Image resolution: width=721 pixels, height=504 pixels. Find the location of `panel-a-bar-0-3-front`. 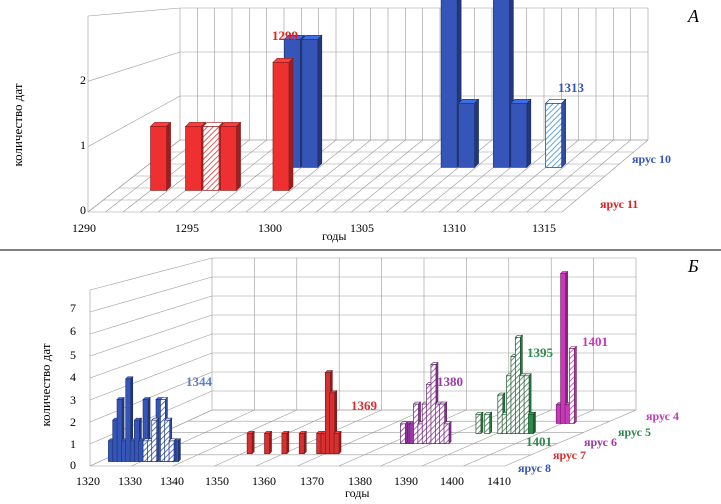

panel-a-bar-0-3-front is located at coordinates (466, 135).